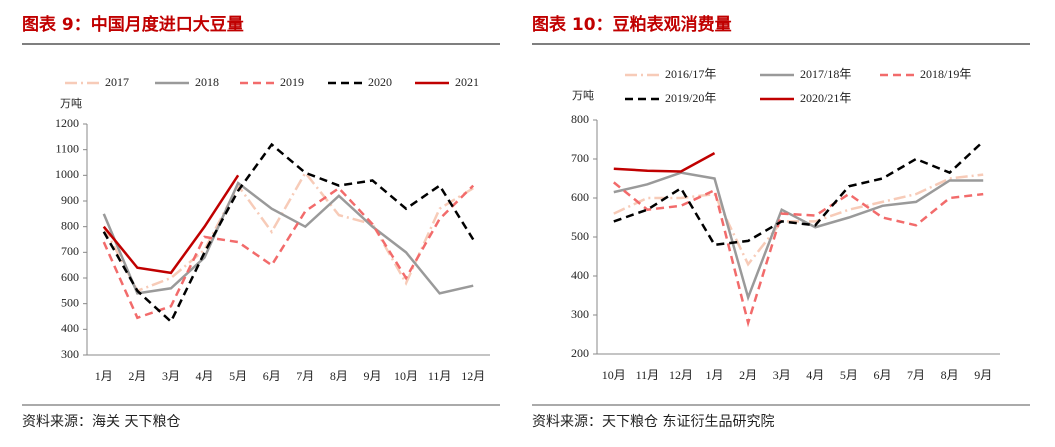 The height and width of the screenshot is (447, 1055). What do you see at coordinates (690, 98) in the screenshot?
I see `legend-label: 2019/20年` at bounding box center [690, 98].